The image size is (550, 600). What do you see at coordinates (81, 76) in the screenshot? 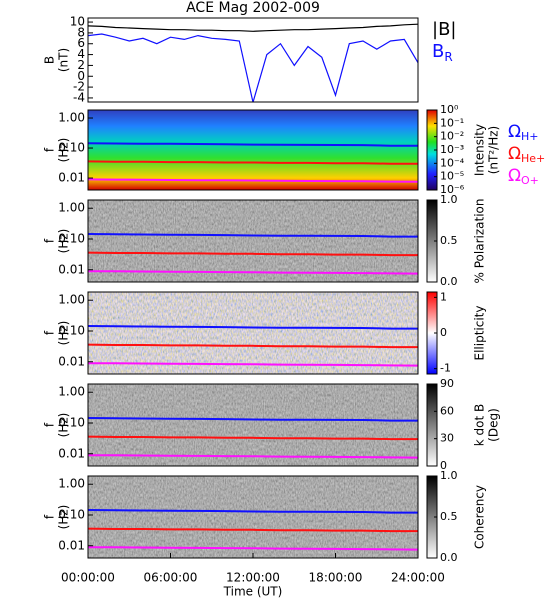
I see `y-tick-label: 0` at bounding box center [81, 76].